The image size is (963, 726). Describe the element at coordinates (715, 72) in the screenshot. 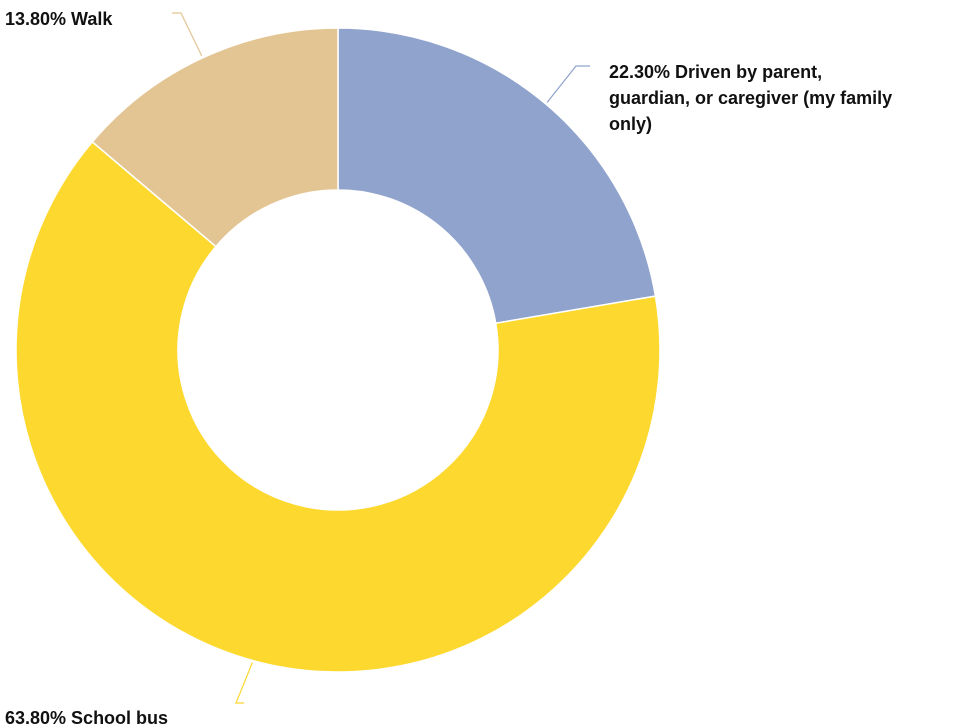

I see `slice-label-line: 22.30% Driven by parent,` at that location.